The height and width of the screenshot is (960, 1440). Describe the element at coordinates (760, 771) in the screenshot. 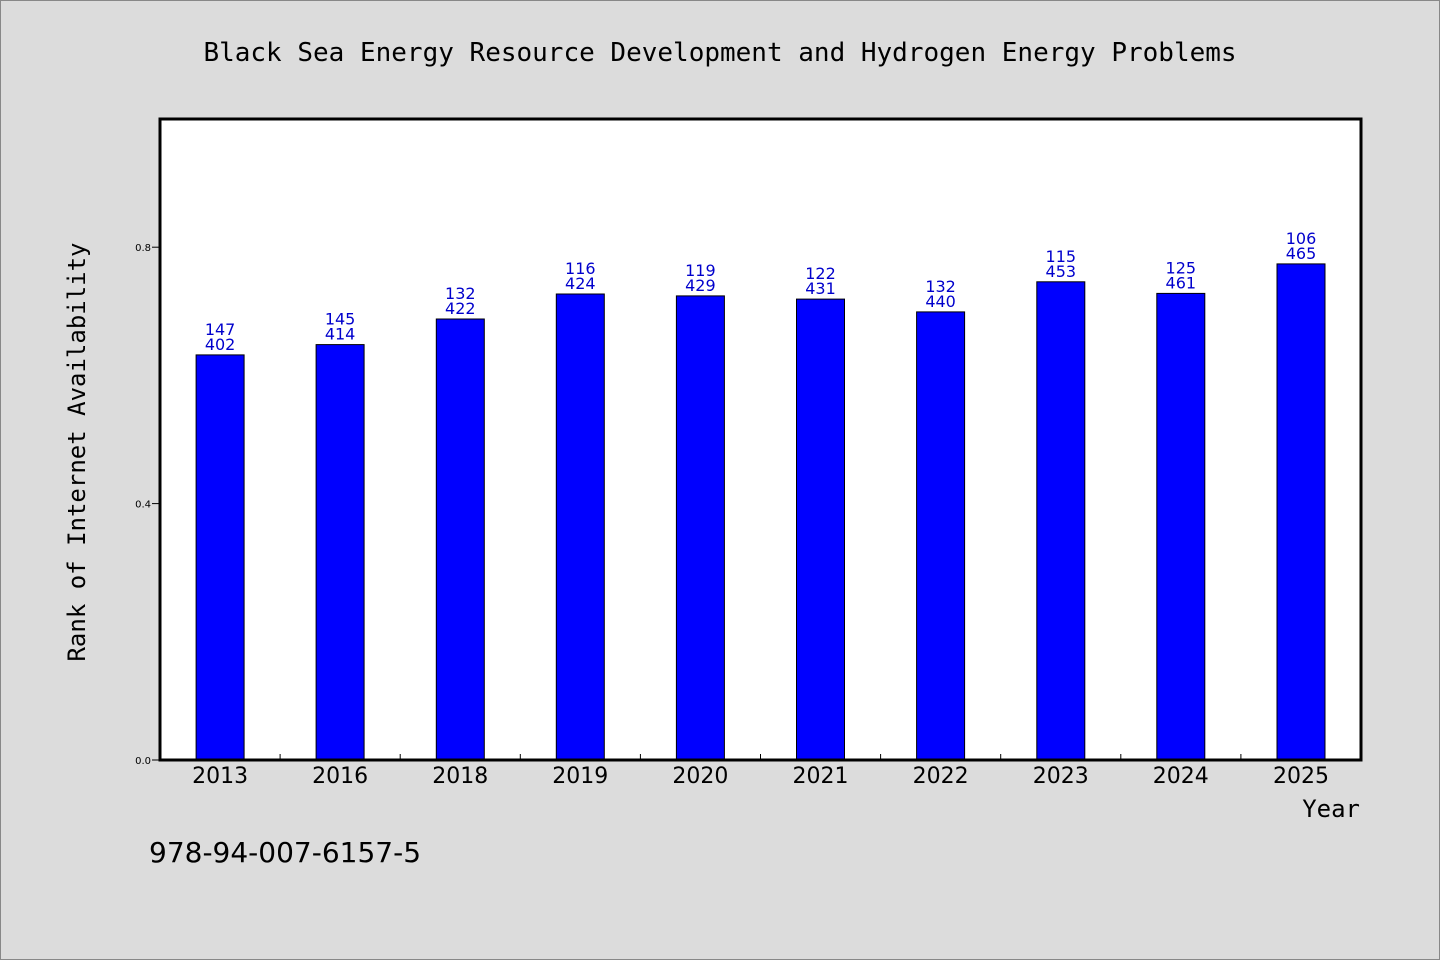

I see `x-axis: 2013 2016 2018 2019 2020 2021 2022 2023 2024 2025` at that location.